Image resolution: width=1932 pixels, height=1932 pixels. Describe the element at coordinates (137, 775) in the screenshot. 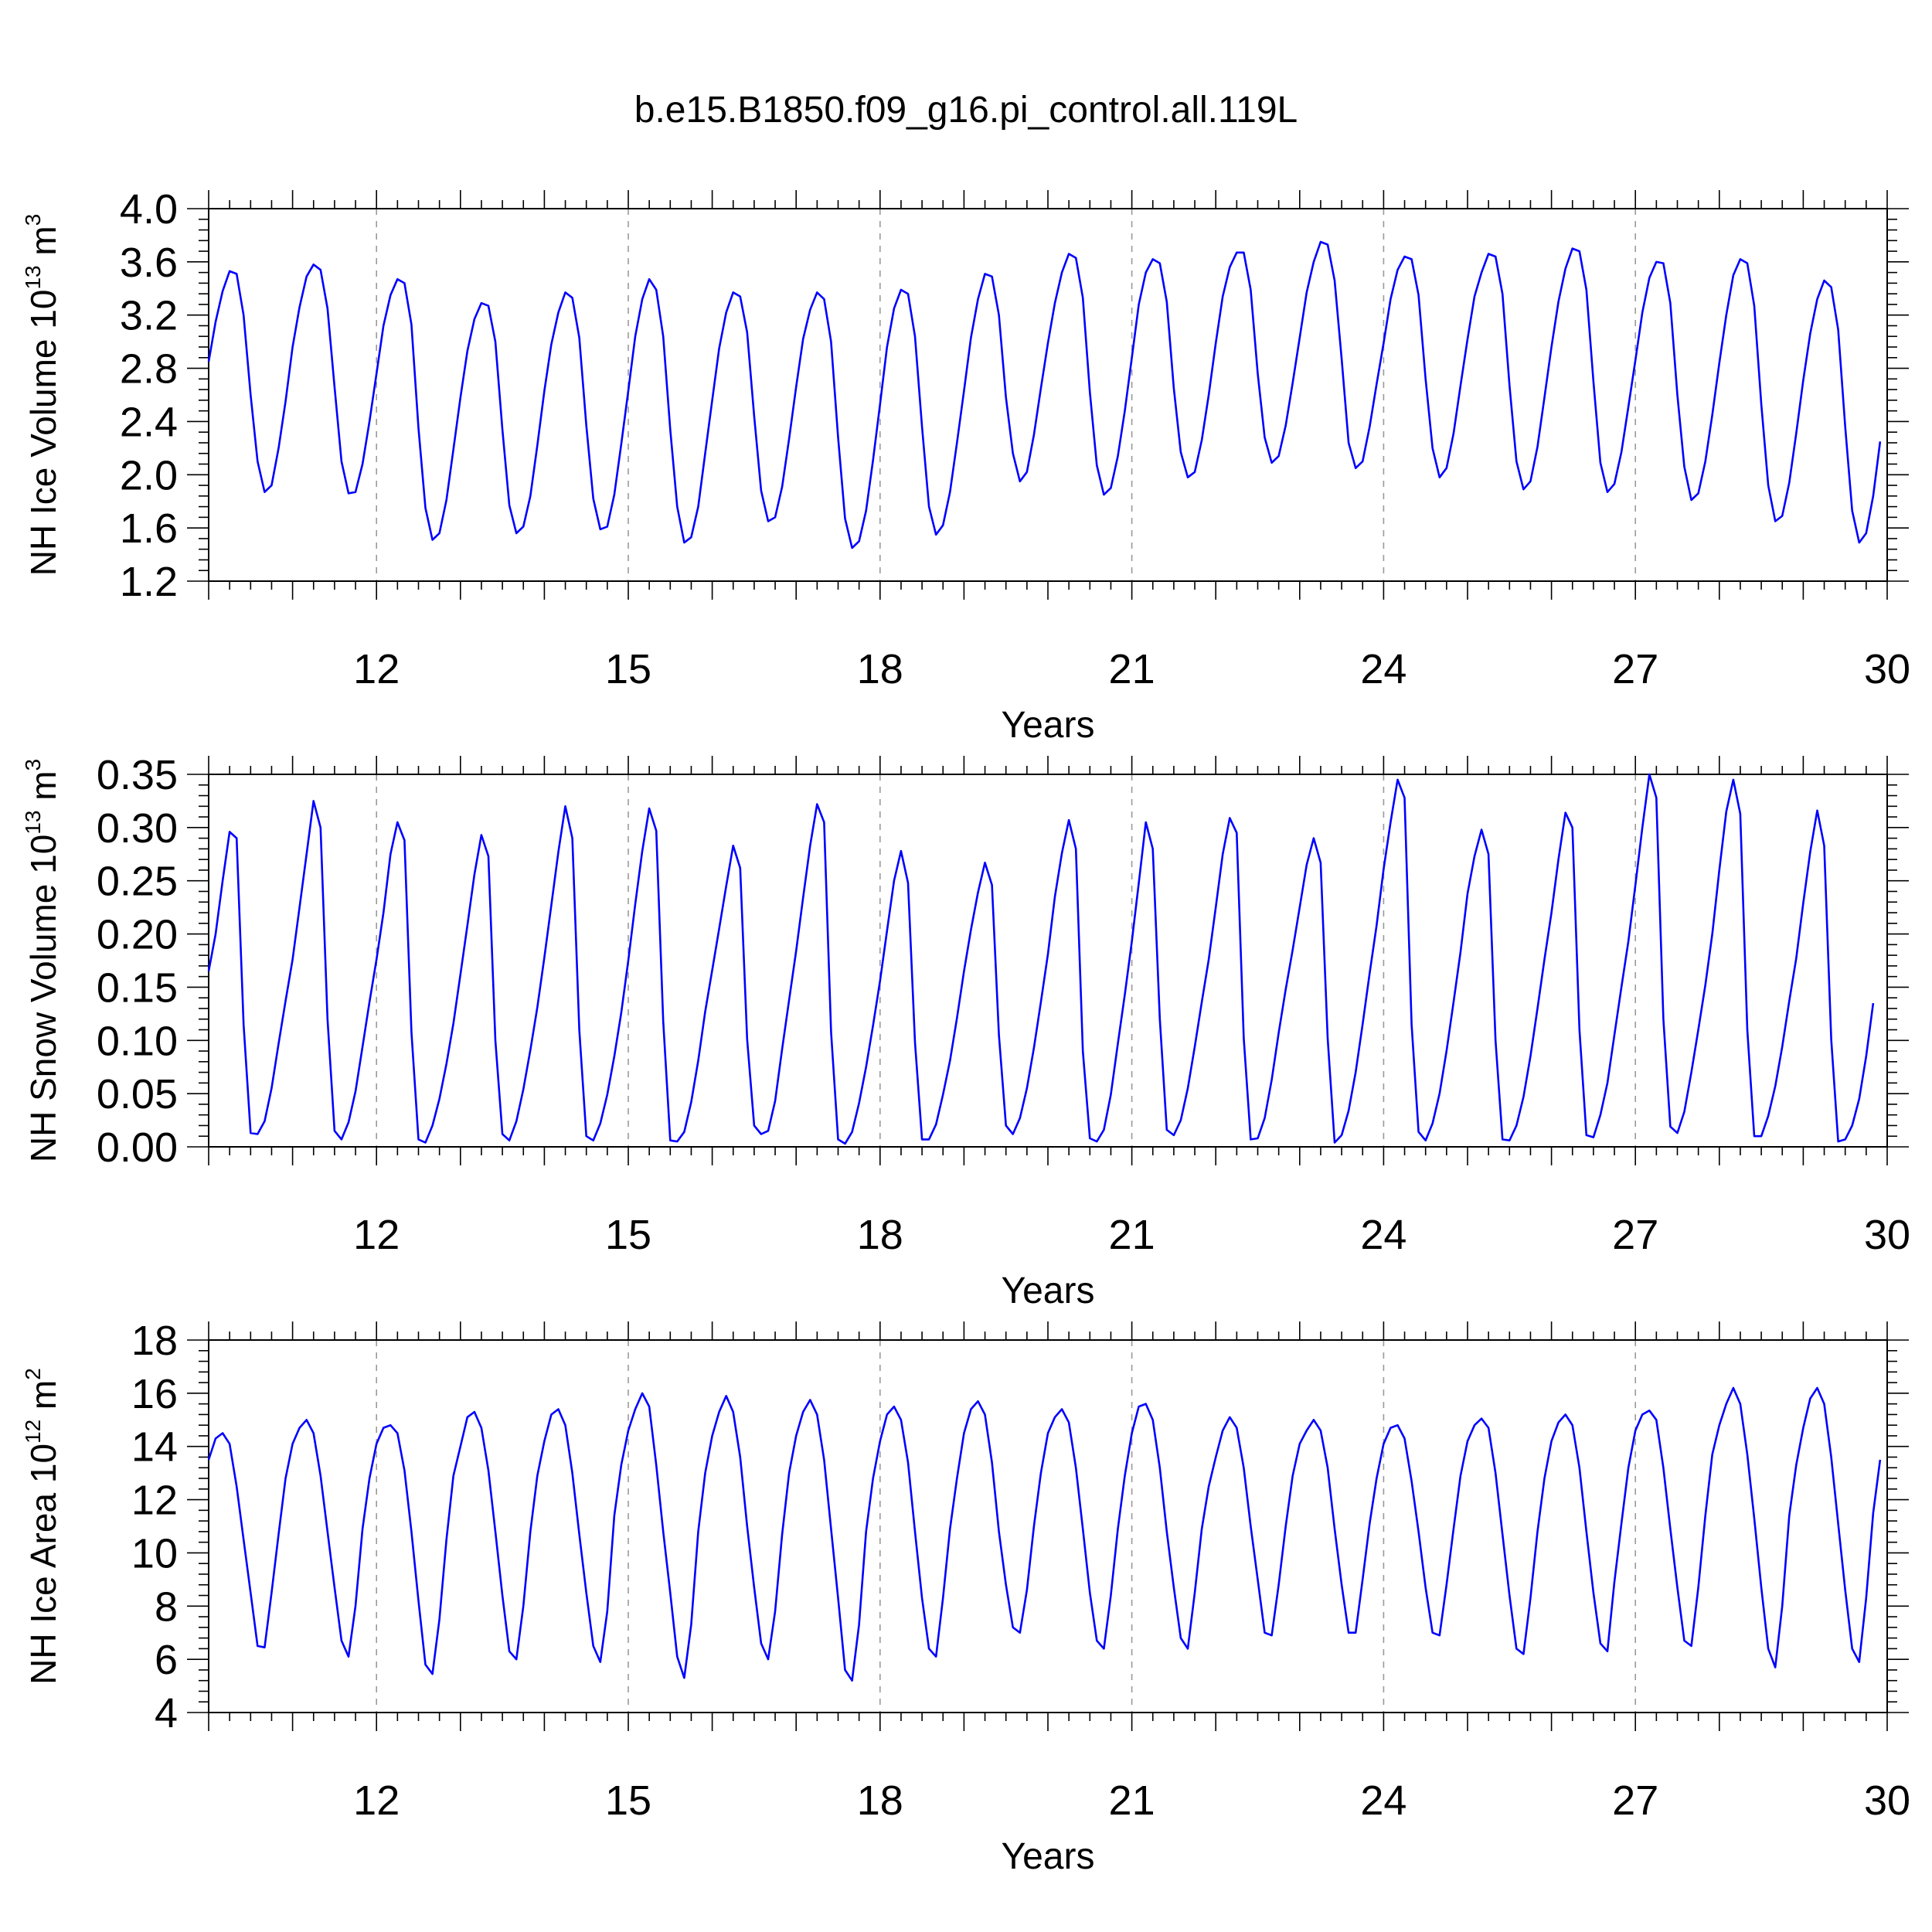

I see `y-tick-label: 0.35` at that location.